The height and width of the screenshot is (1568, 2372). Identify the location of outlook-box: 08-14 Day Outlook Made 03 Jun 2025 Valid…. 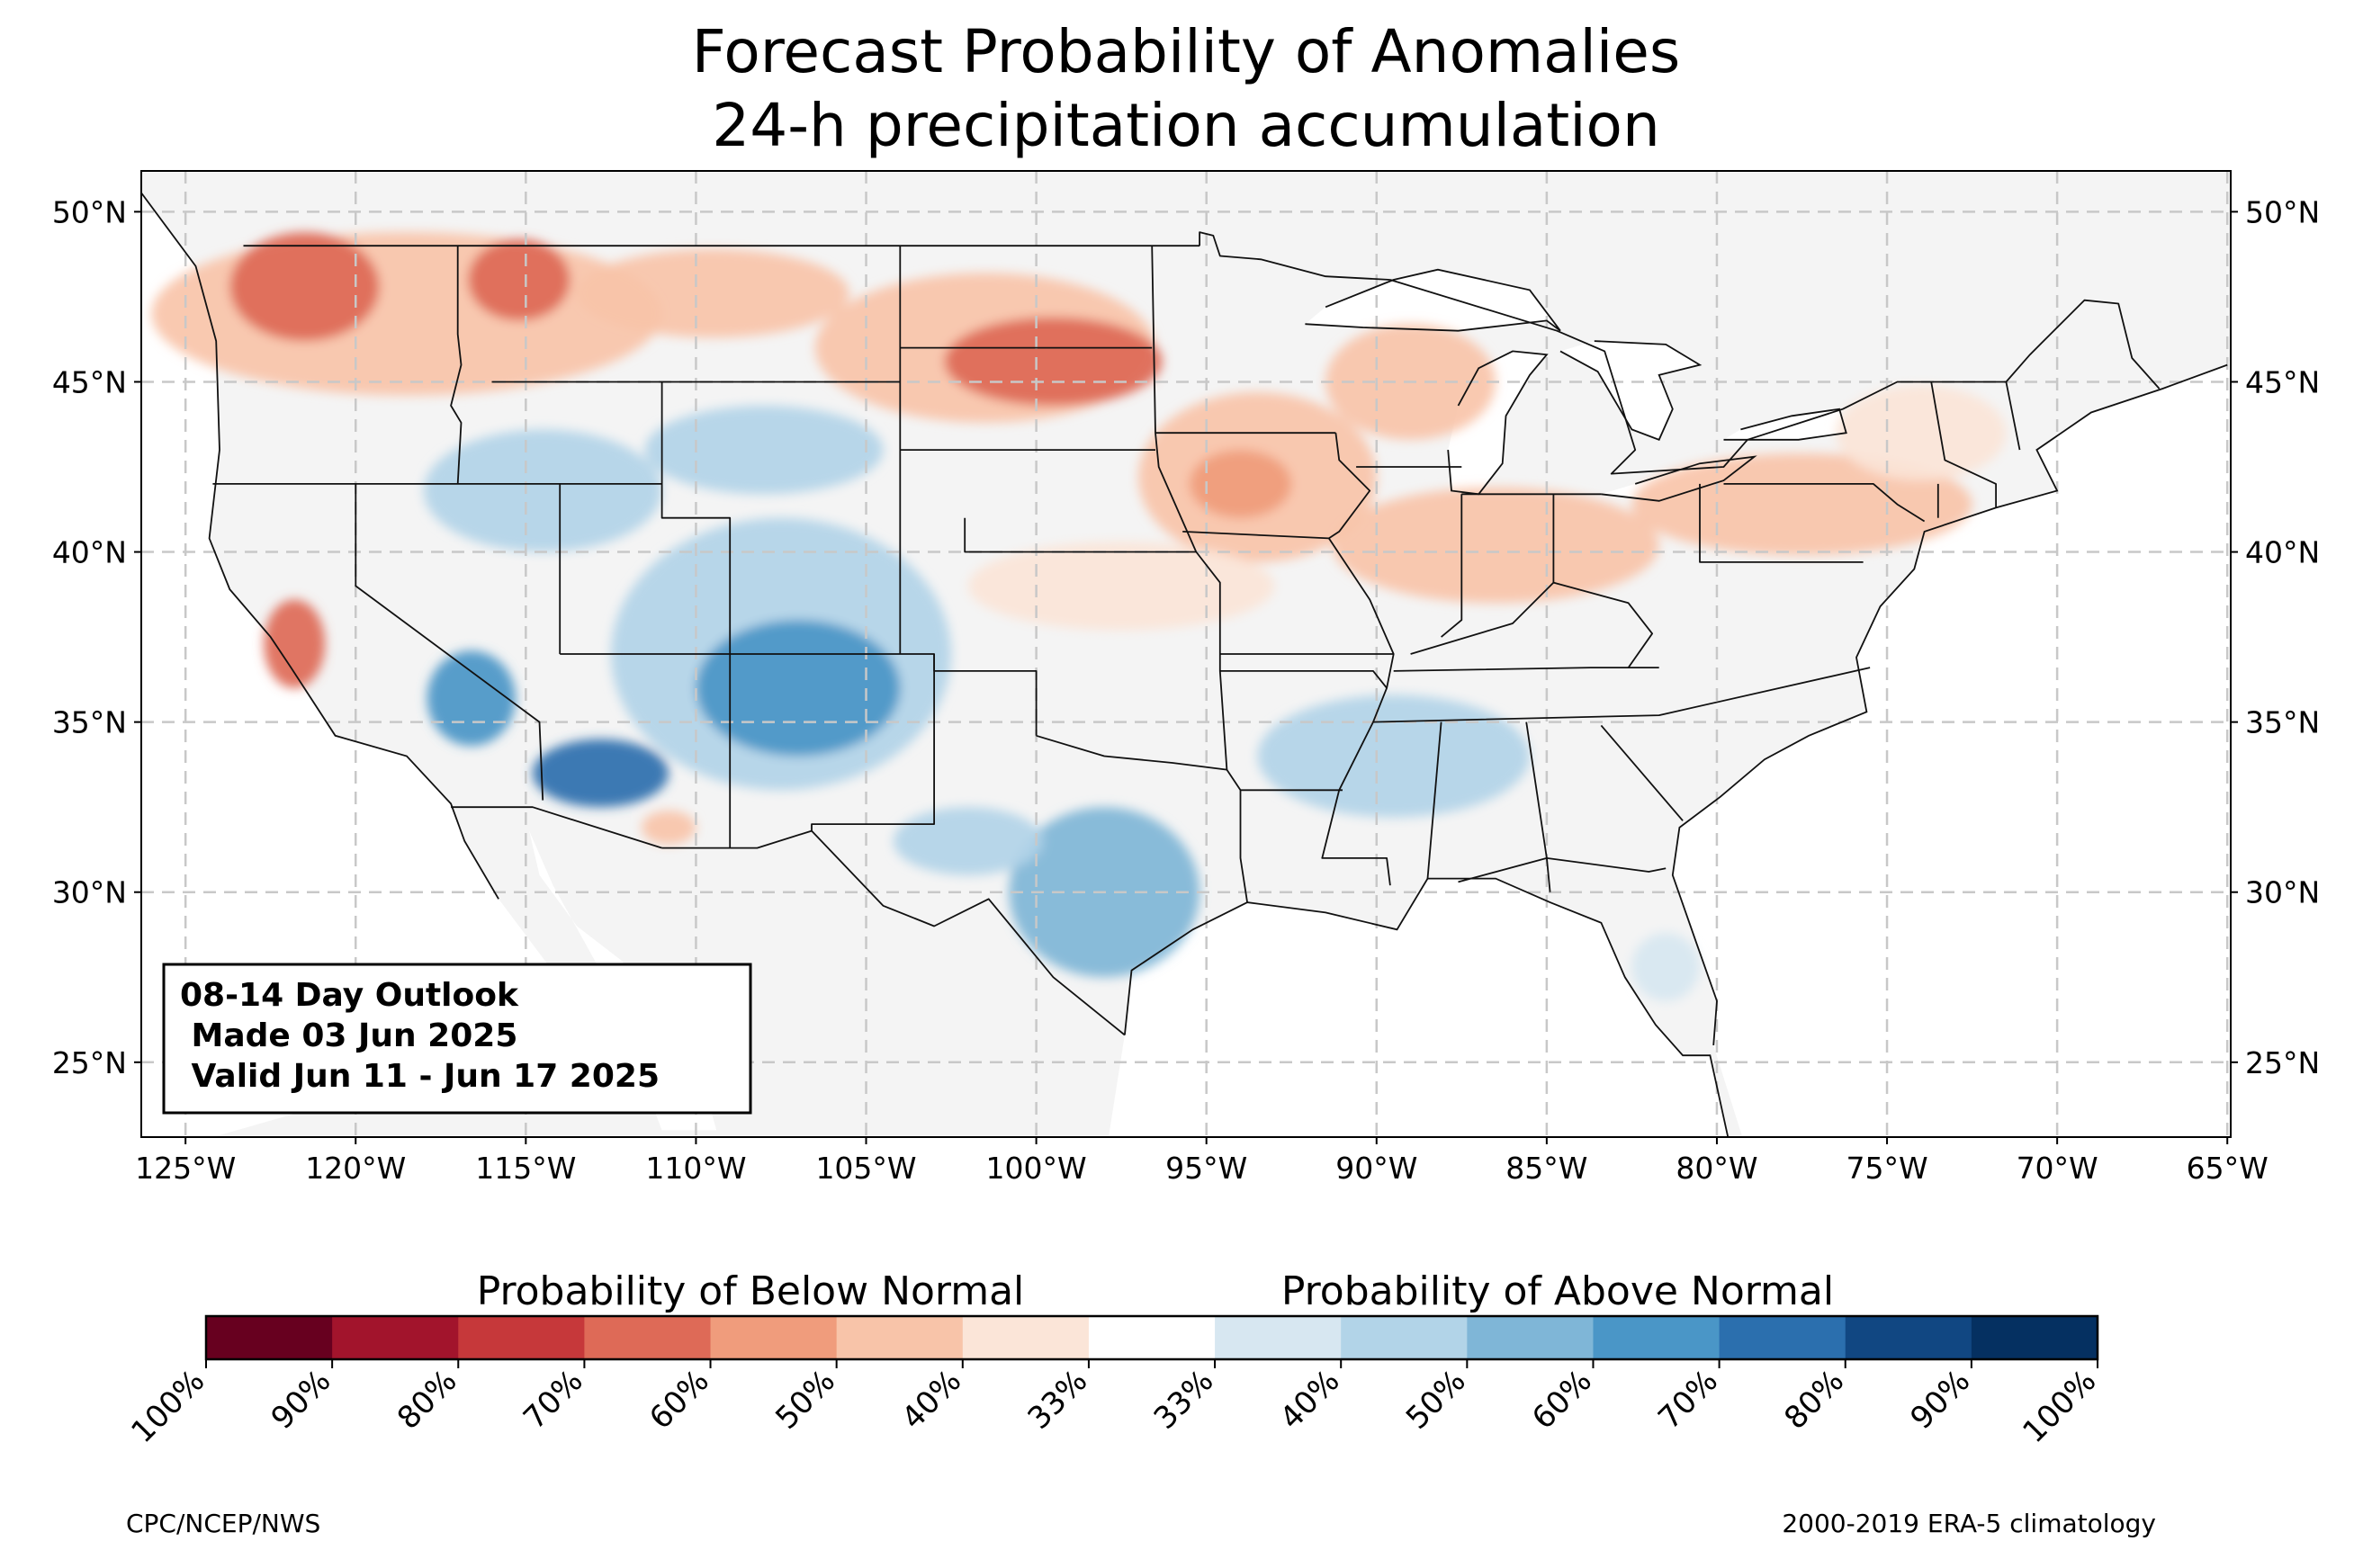
(457, 1039).